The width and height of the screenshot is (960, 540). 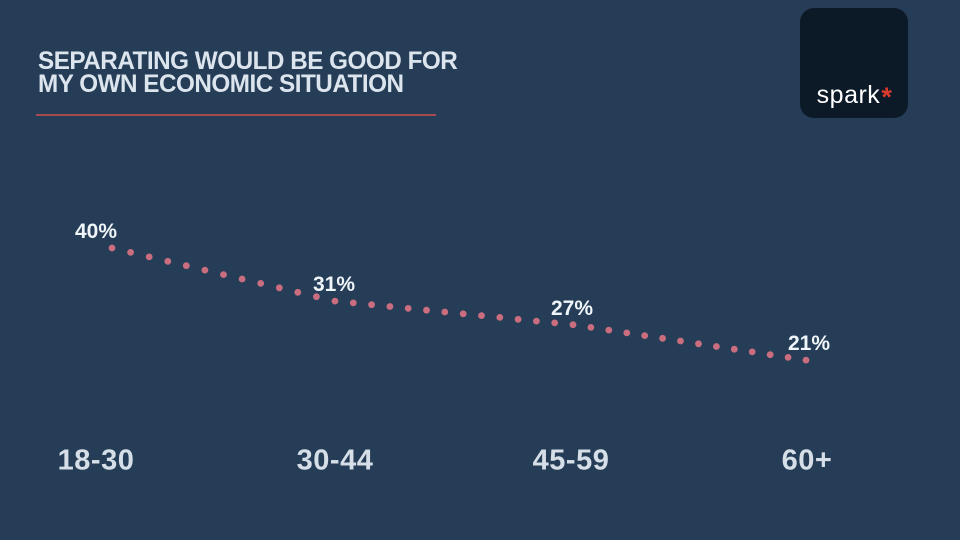 I want to click on spark-wordmark: spark*, so click(x=854, y=96).